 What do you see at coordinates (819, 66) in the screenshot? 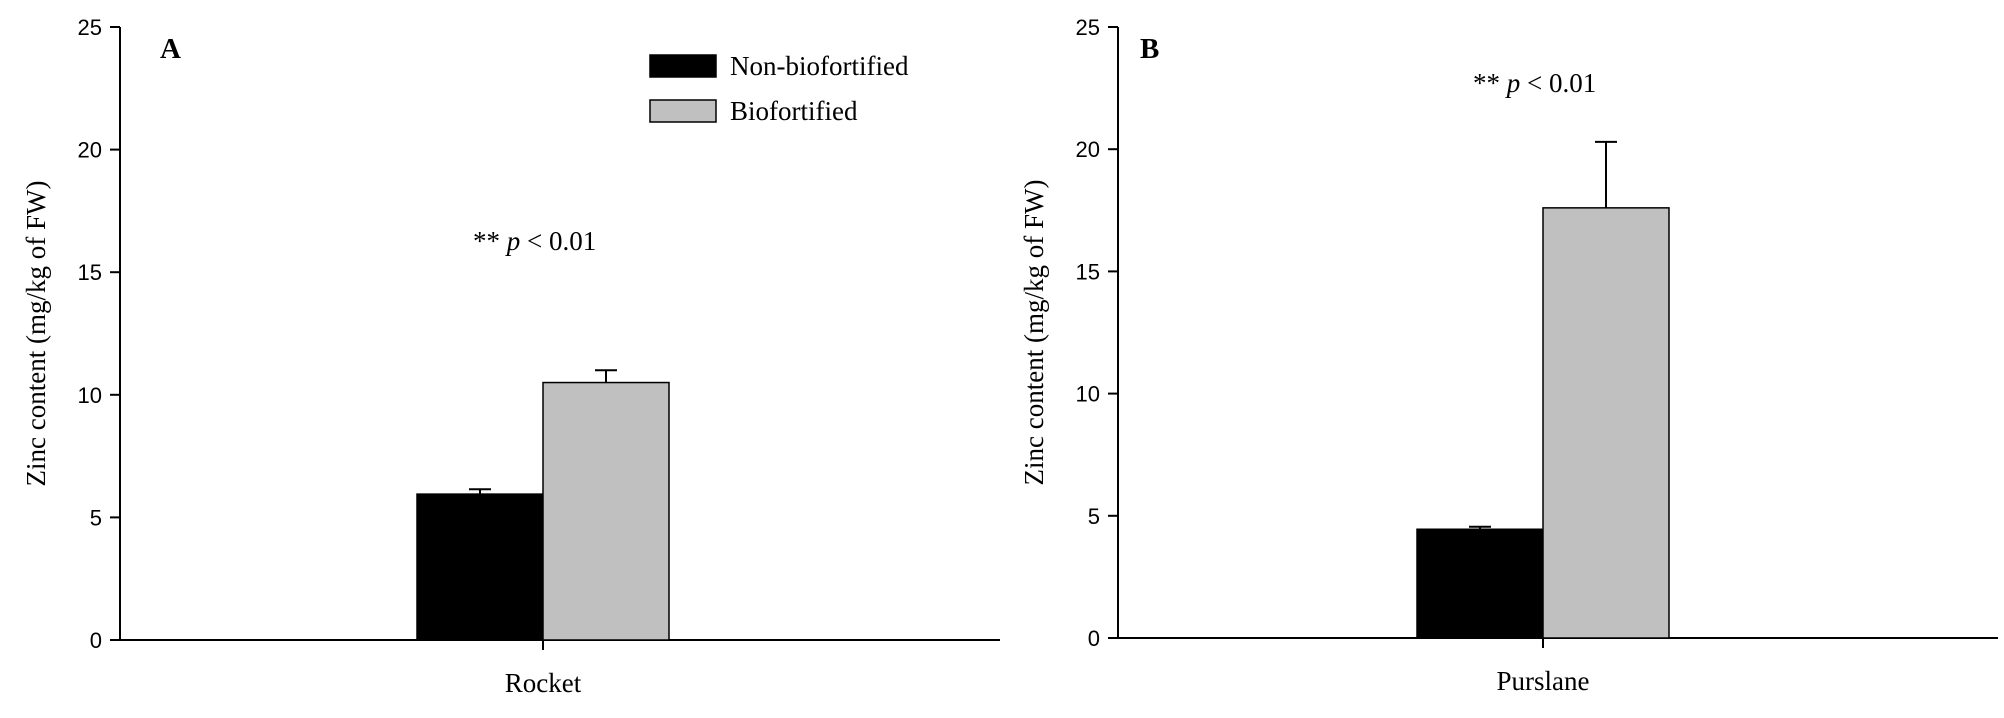
I see `legend-label: Non-biofortified` at bounding box center [819, 66].